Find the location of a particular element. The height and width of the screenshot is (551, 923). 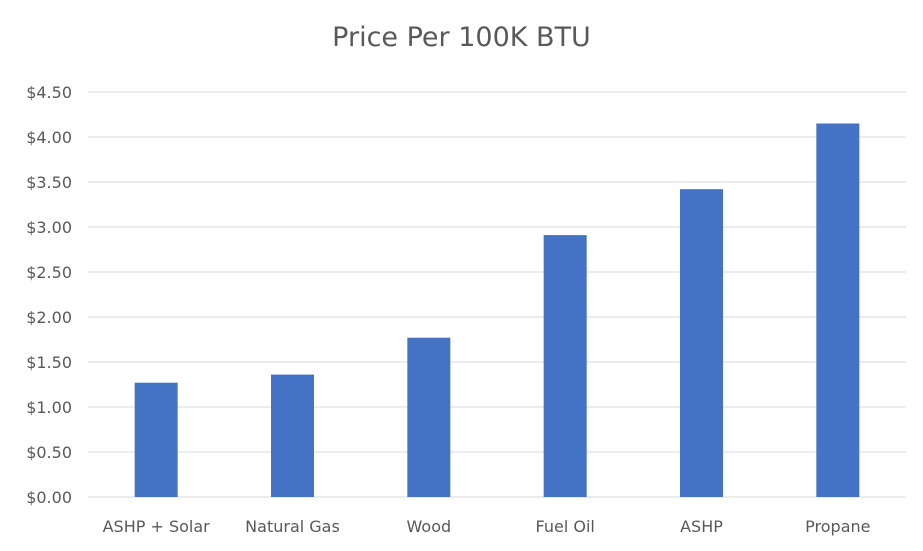

x-tick-label: ASHP is located at coordinates (701, 526).